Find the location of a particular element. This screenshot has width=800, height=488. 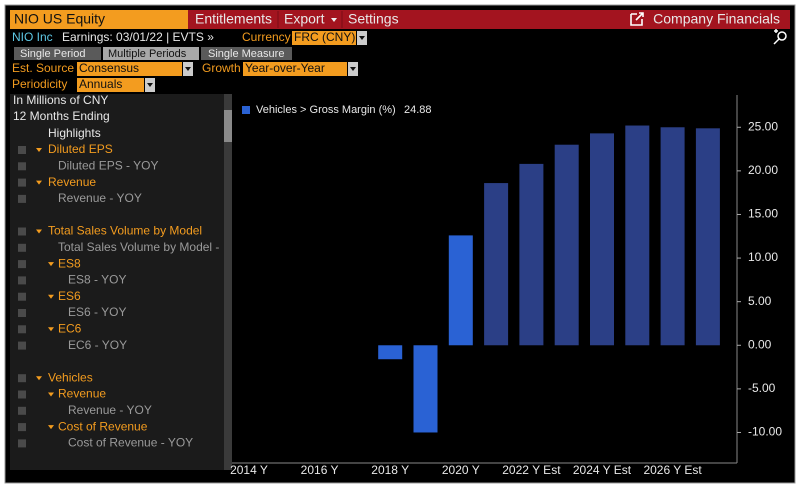

tree-heading: Cost of Revenue is located at coordinates (103, 426).